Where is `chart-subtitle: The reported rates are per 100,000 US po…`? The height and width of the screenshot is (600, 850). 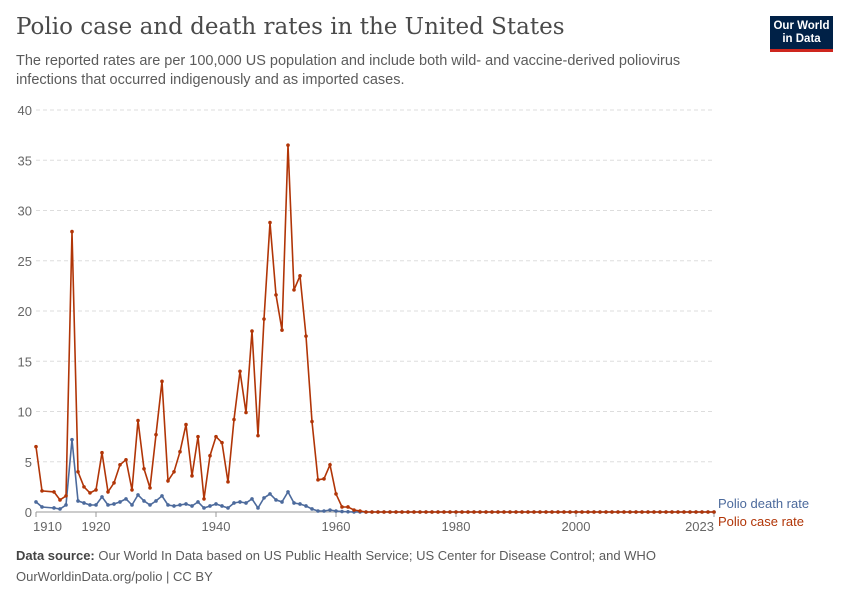
chart-subtitle: The reported rates are per 100,000 US po… is located at coordinates (348, 70).